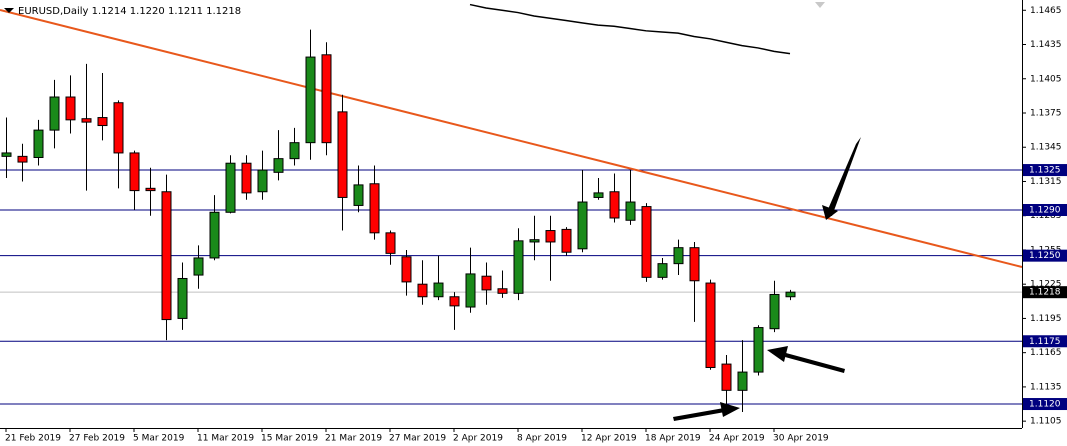  What do you see at coordinates (417, 439) in the screenshot?
I see `x-tick-label: 27 Mar 2019` at bounding box center [417, 439].